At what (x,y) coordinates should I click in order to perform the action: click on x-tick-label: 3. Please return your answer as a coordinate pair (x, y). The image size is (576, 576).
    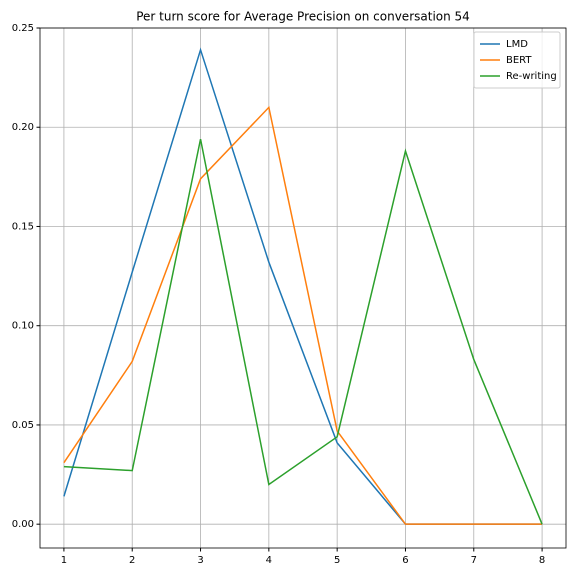
    Looking at the image, I should click on (200, 560).